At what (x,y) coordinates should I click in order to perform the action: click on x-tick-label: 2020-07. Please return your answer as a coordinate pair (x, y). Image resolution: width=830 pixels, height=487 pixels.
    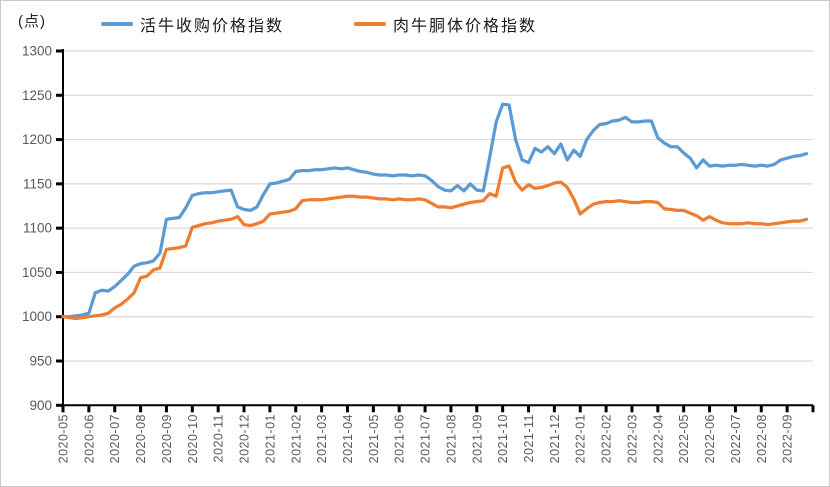
    Looking at the image, I should click on (115, 438).